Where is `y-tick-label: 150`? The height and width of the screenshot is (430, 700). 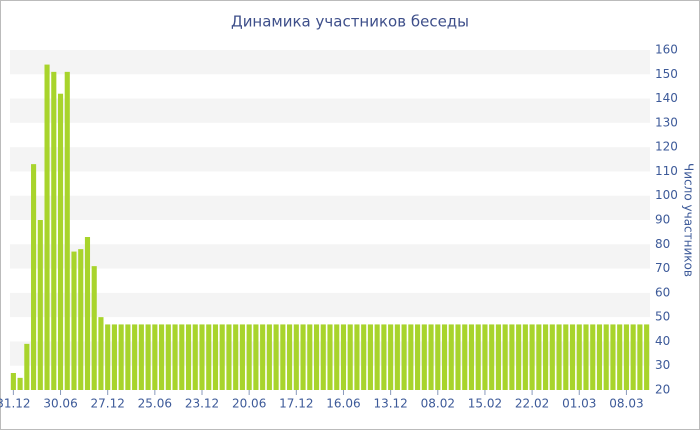
y-tick-label: 150 is located at coordinates (666, 74).